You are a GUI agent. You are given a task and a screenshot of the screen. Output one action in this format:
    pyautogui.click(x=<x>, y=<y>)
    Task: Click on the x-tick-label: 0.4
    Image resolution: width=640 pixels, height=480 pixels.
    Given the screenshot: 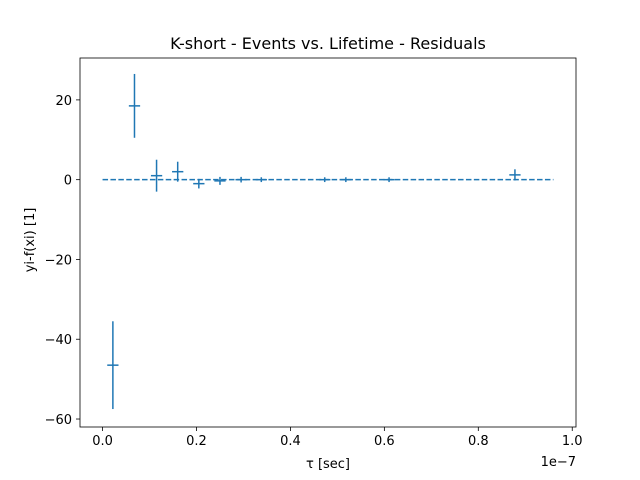 What is the action you would take?
    pyautogui.click(x=290, y=441)
    